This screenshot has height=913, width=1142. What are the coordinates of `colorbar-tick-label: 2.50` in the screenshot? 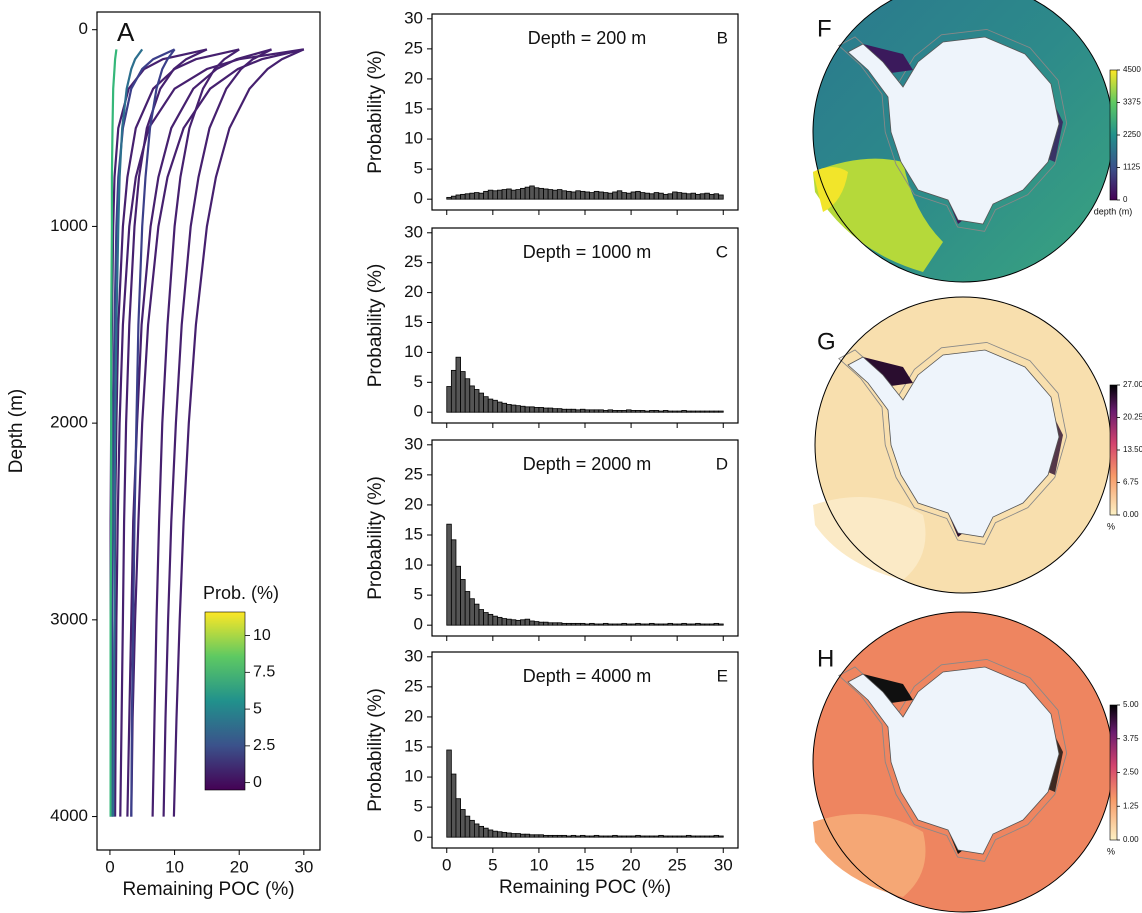 It's located at (1131, 772).